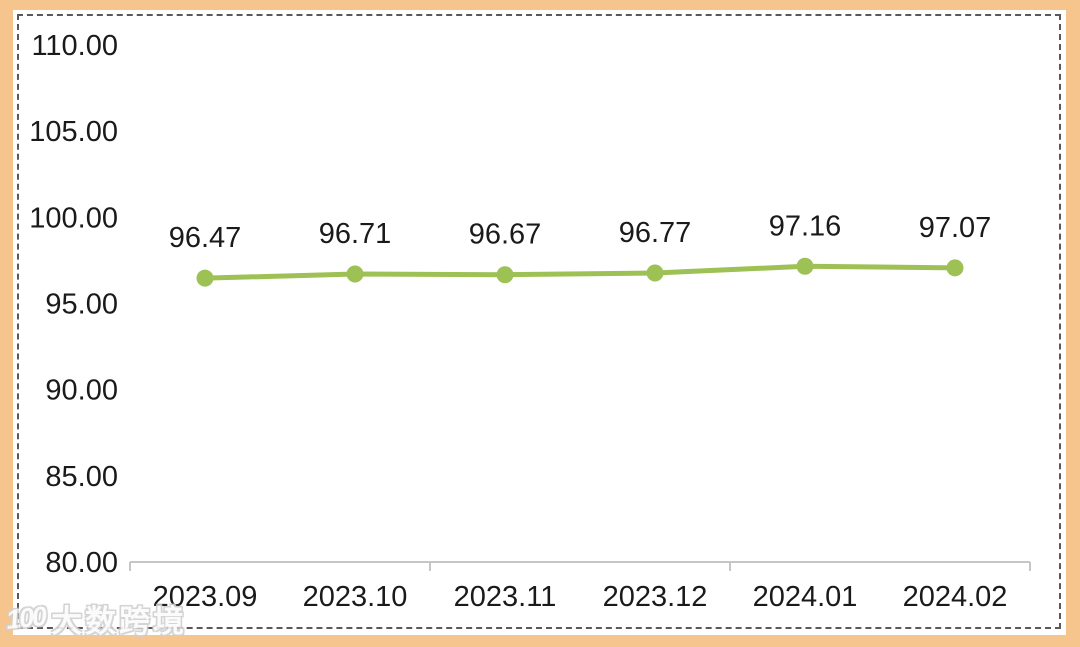 Image resolution: width=1080 pixels, height=647 pixels. I want to click on data-point-label: 97.16, so click(805, 226).